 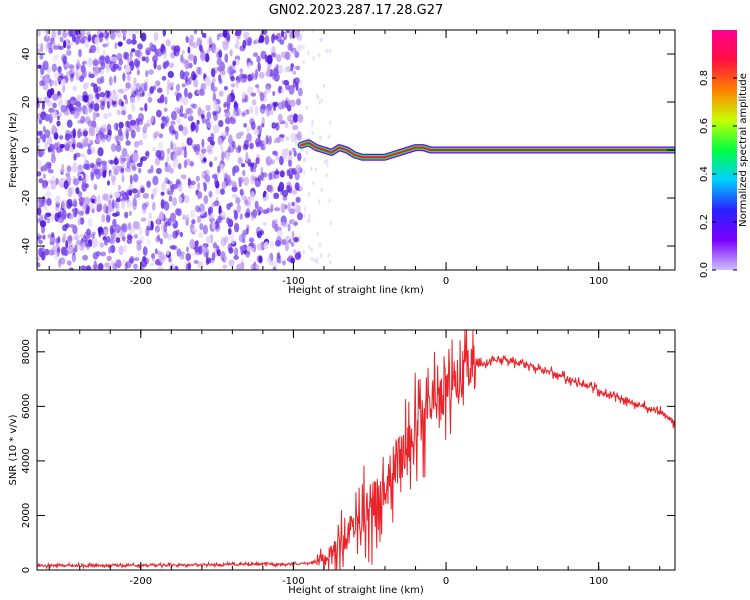 What do you see at coordinates (293, 581) in the screenshot?
I see `x-tick-label: -100` at bounding box center [293, 581].